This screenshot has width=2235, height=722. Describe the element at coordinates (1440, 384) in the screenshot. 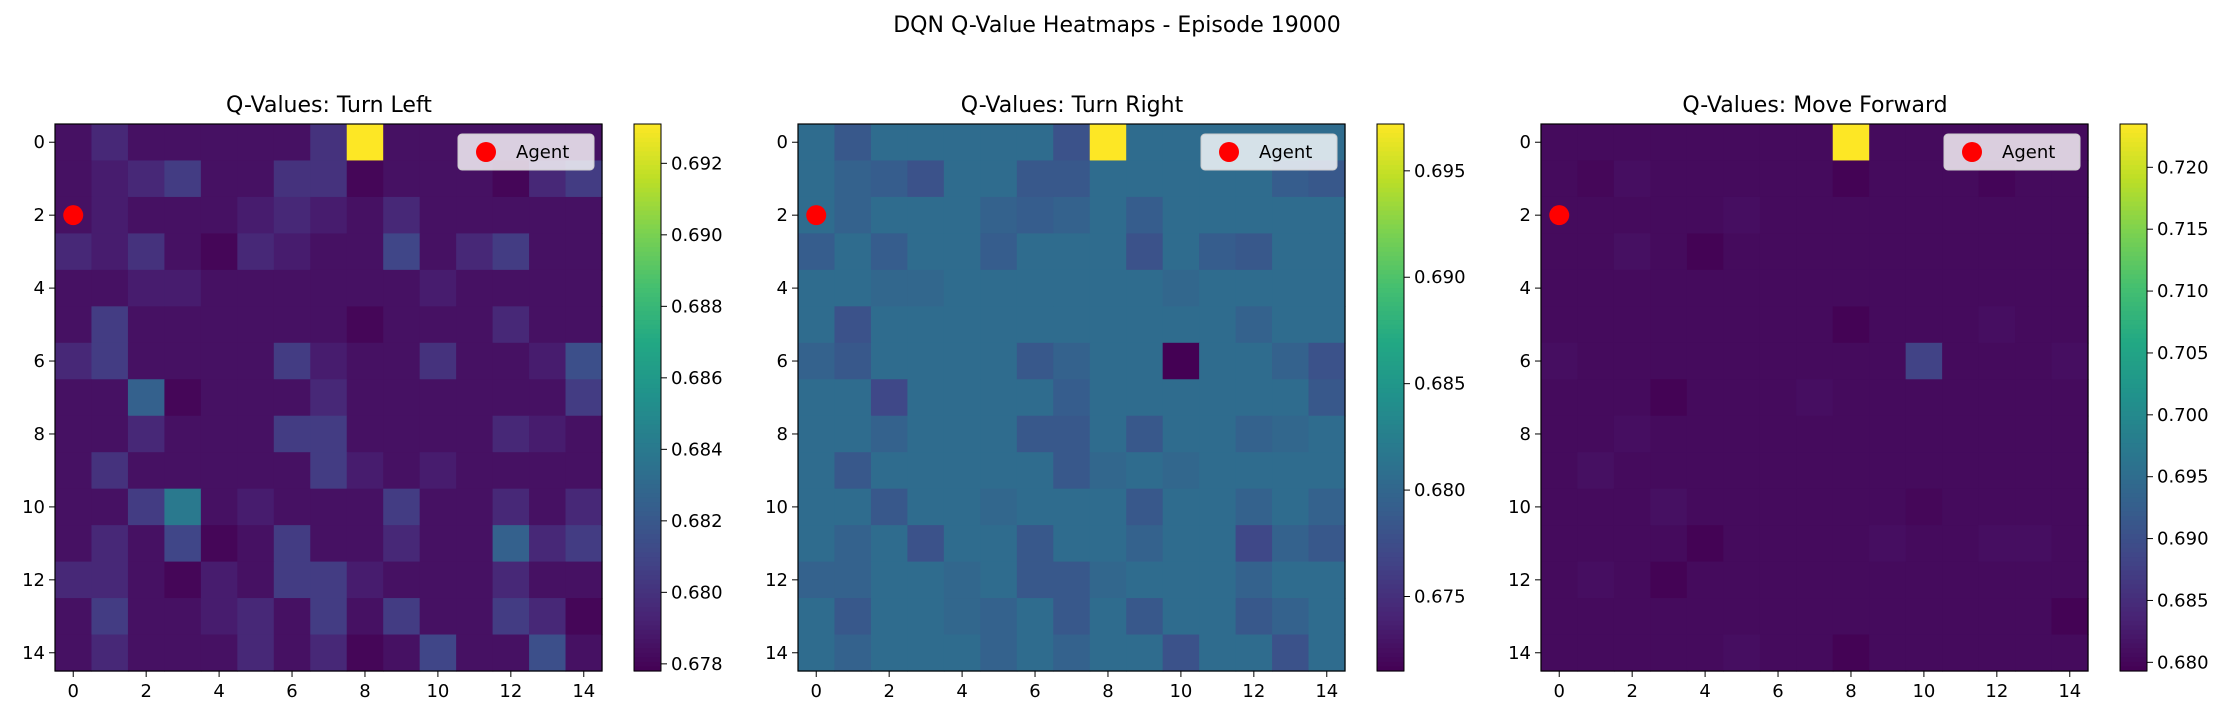

I see `colorbar-tick-label: 0.685` at that location.